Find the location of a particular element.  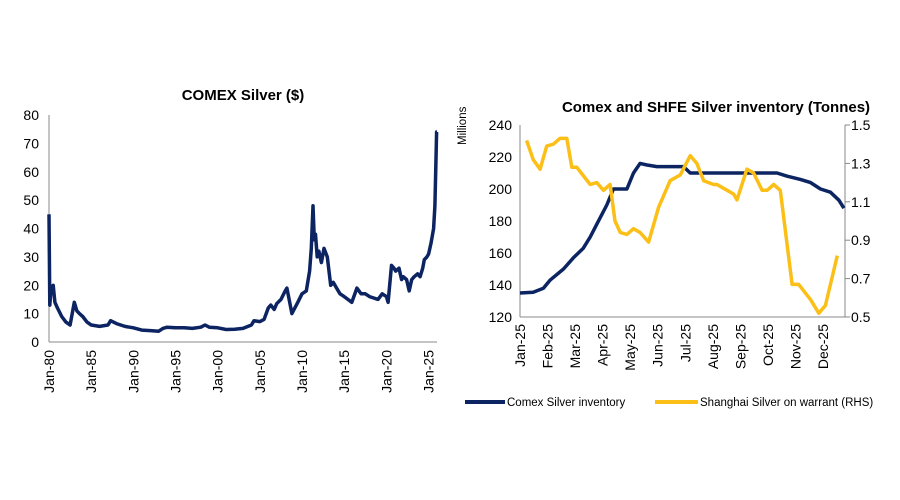

y-tick-label: 80 is located at coordinates (31, 115).